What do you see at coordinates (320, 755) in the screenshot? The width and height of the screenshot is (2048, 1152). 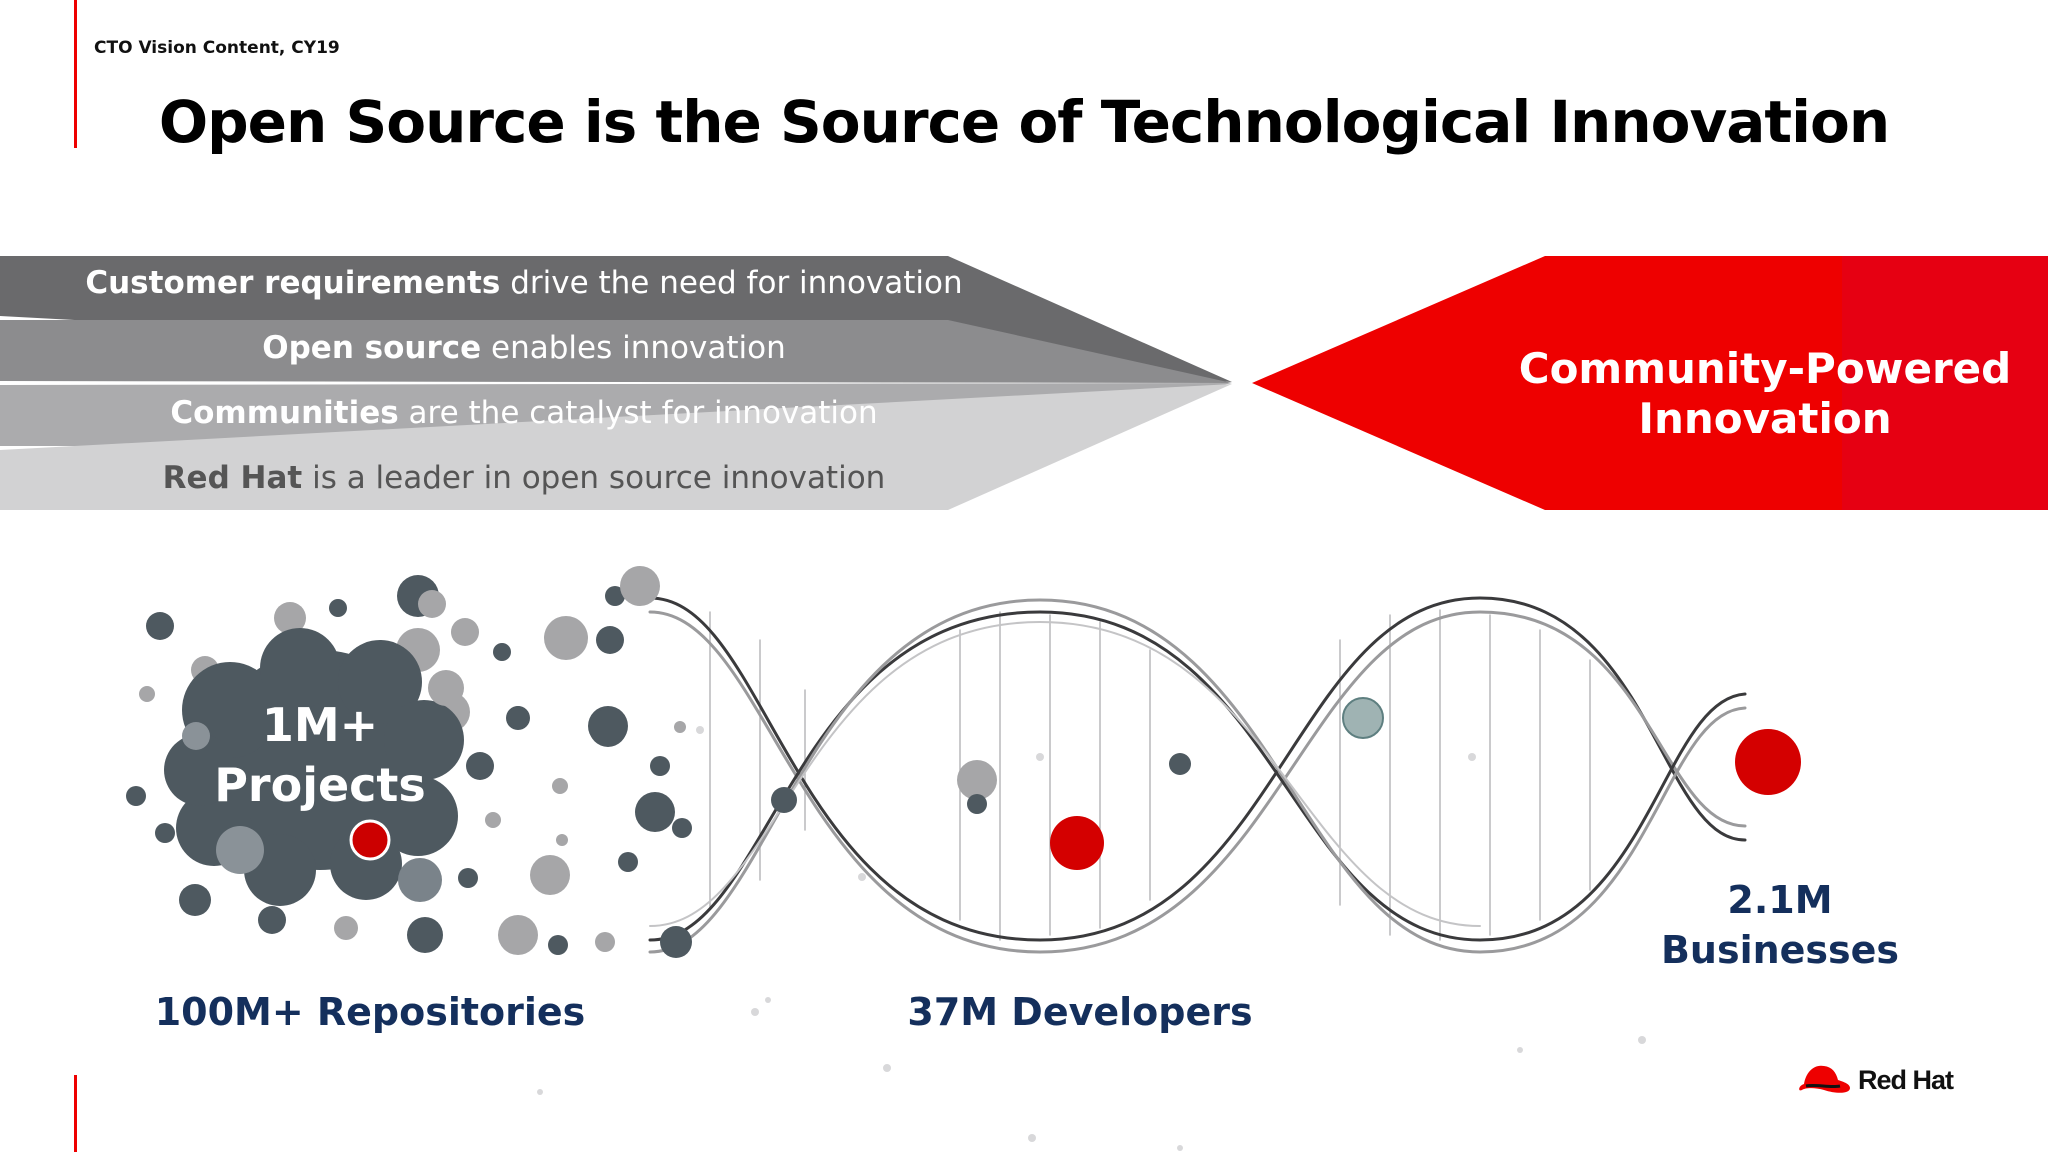 I see `projects-label: 1M+ Projects` at bounding box center [320, 755].